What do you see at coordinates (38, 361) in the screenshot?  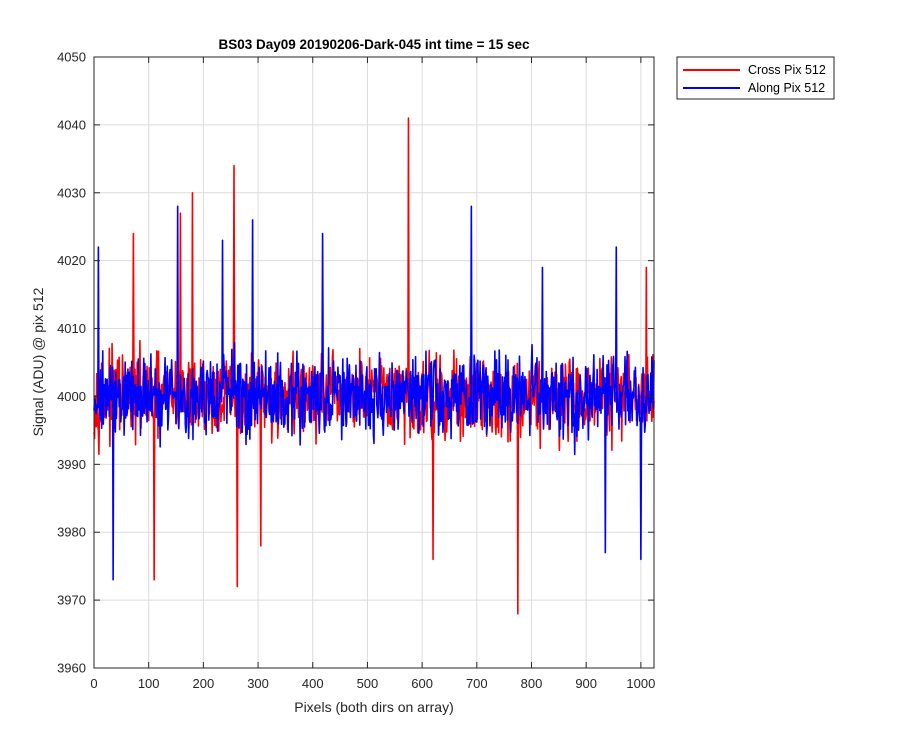 I see `y-axis-label: Signal (ADU) @ pix 512` at bounding box center [38, 361].